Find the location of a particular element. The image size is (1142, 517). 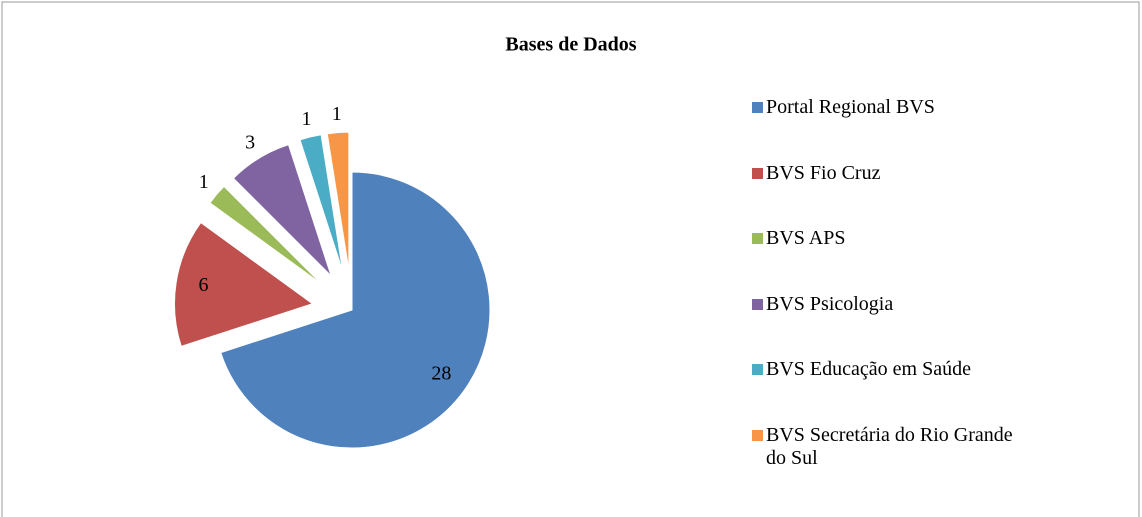

legend-label: BVS Secretária do Rio Grande do Sul is located at coordinates (889, 446).